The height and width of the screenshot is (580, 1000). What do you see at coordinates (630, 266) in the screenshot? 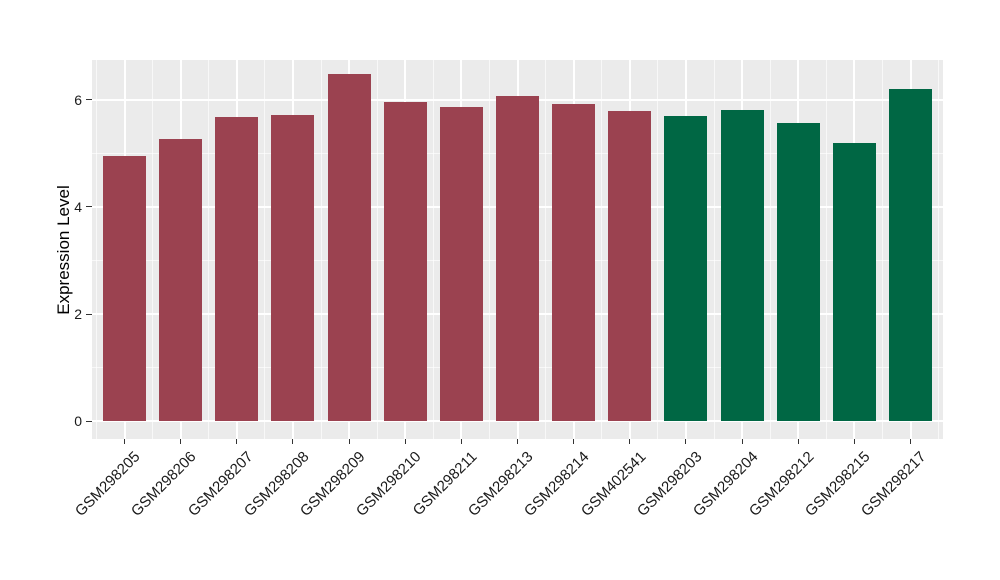
I see `bar-GSM402541` at bounding box center [630, 266].